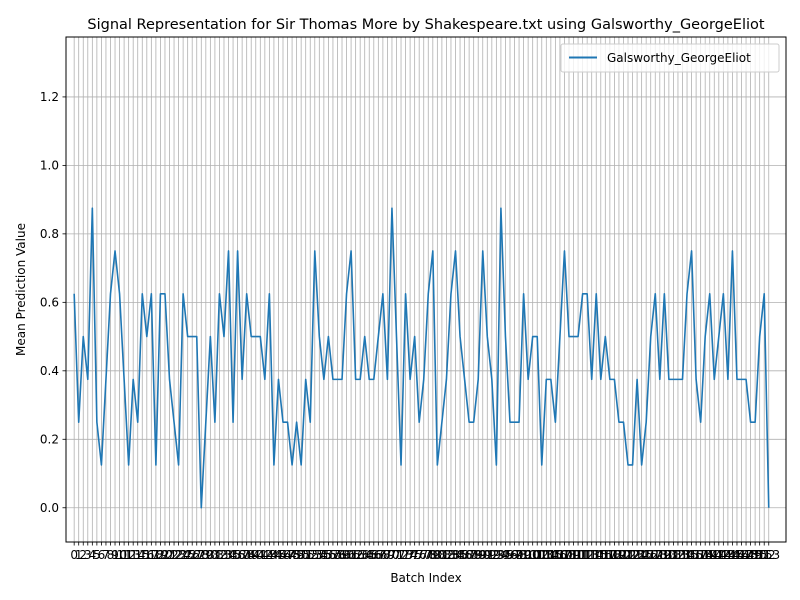 This screenshot has height=600, width=800. What do you see at coordinates (49, 508) in the screenshot?
I see `y-tick-label: 0.0` at bounding box center [49, 508].